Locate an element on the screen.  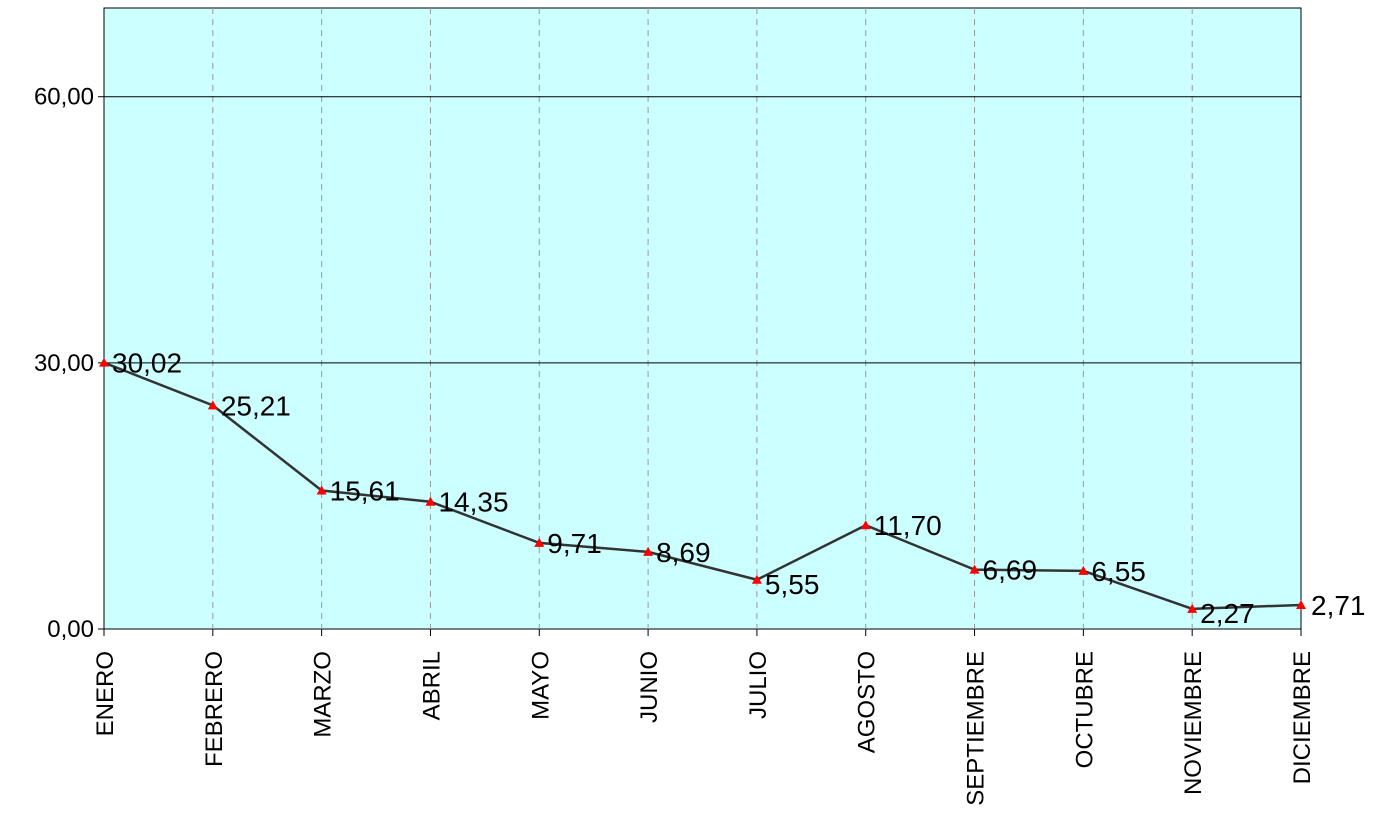
x-category-label: JUNIO is located at coordinates (649, 687).